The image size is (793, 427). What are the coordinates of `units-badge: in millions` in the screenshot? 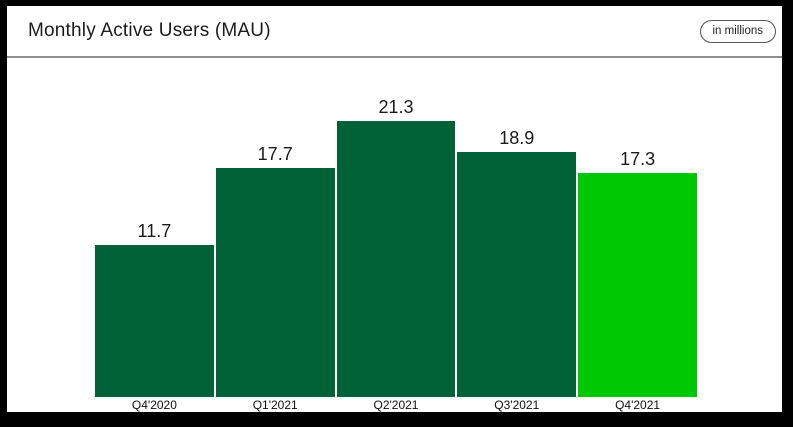 It's located at (737, 31).